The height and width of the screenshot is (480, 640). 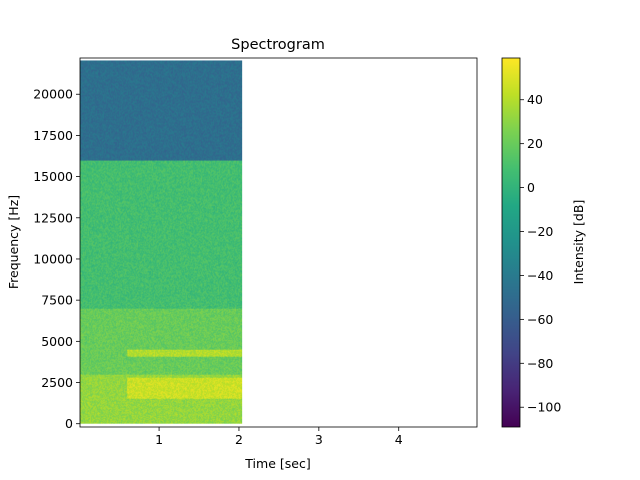 What do you see at coordinates (53, 94) in the screenshot?
I see `y-tick-label: 20000` at bounding box center [53, 94].